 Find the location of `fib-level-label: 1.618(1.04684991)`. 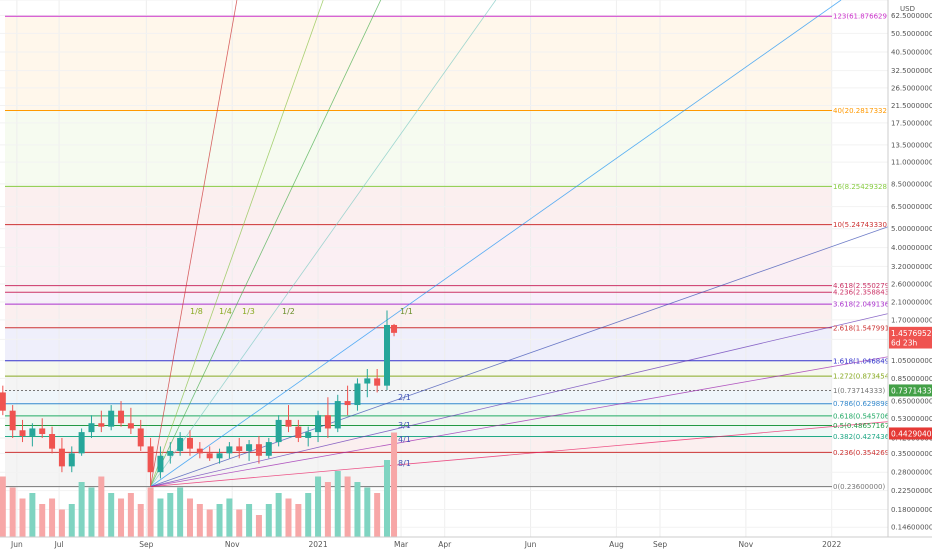

fib-level-label: 1.618(1.04684991) is located at coordinates (867, 361).